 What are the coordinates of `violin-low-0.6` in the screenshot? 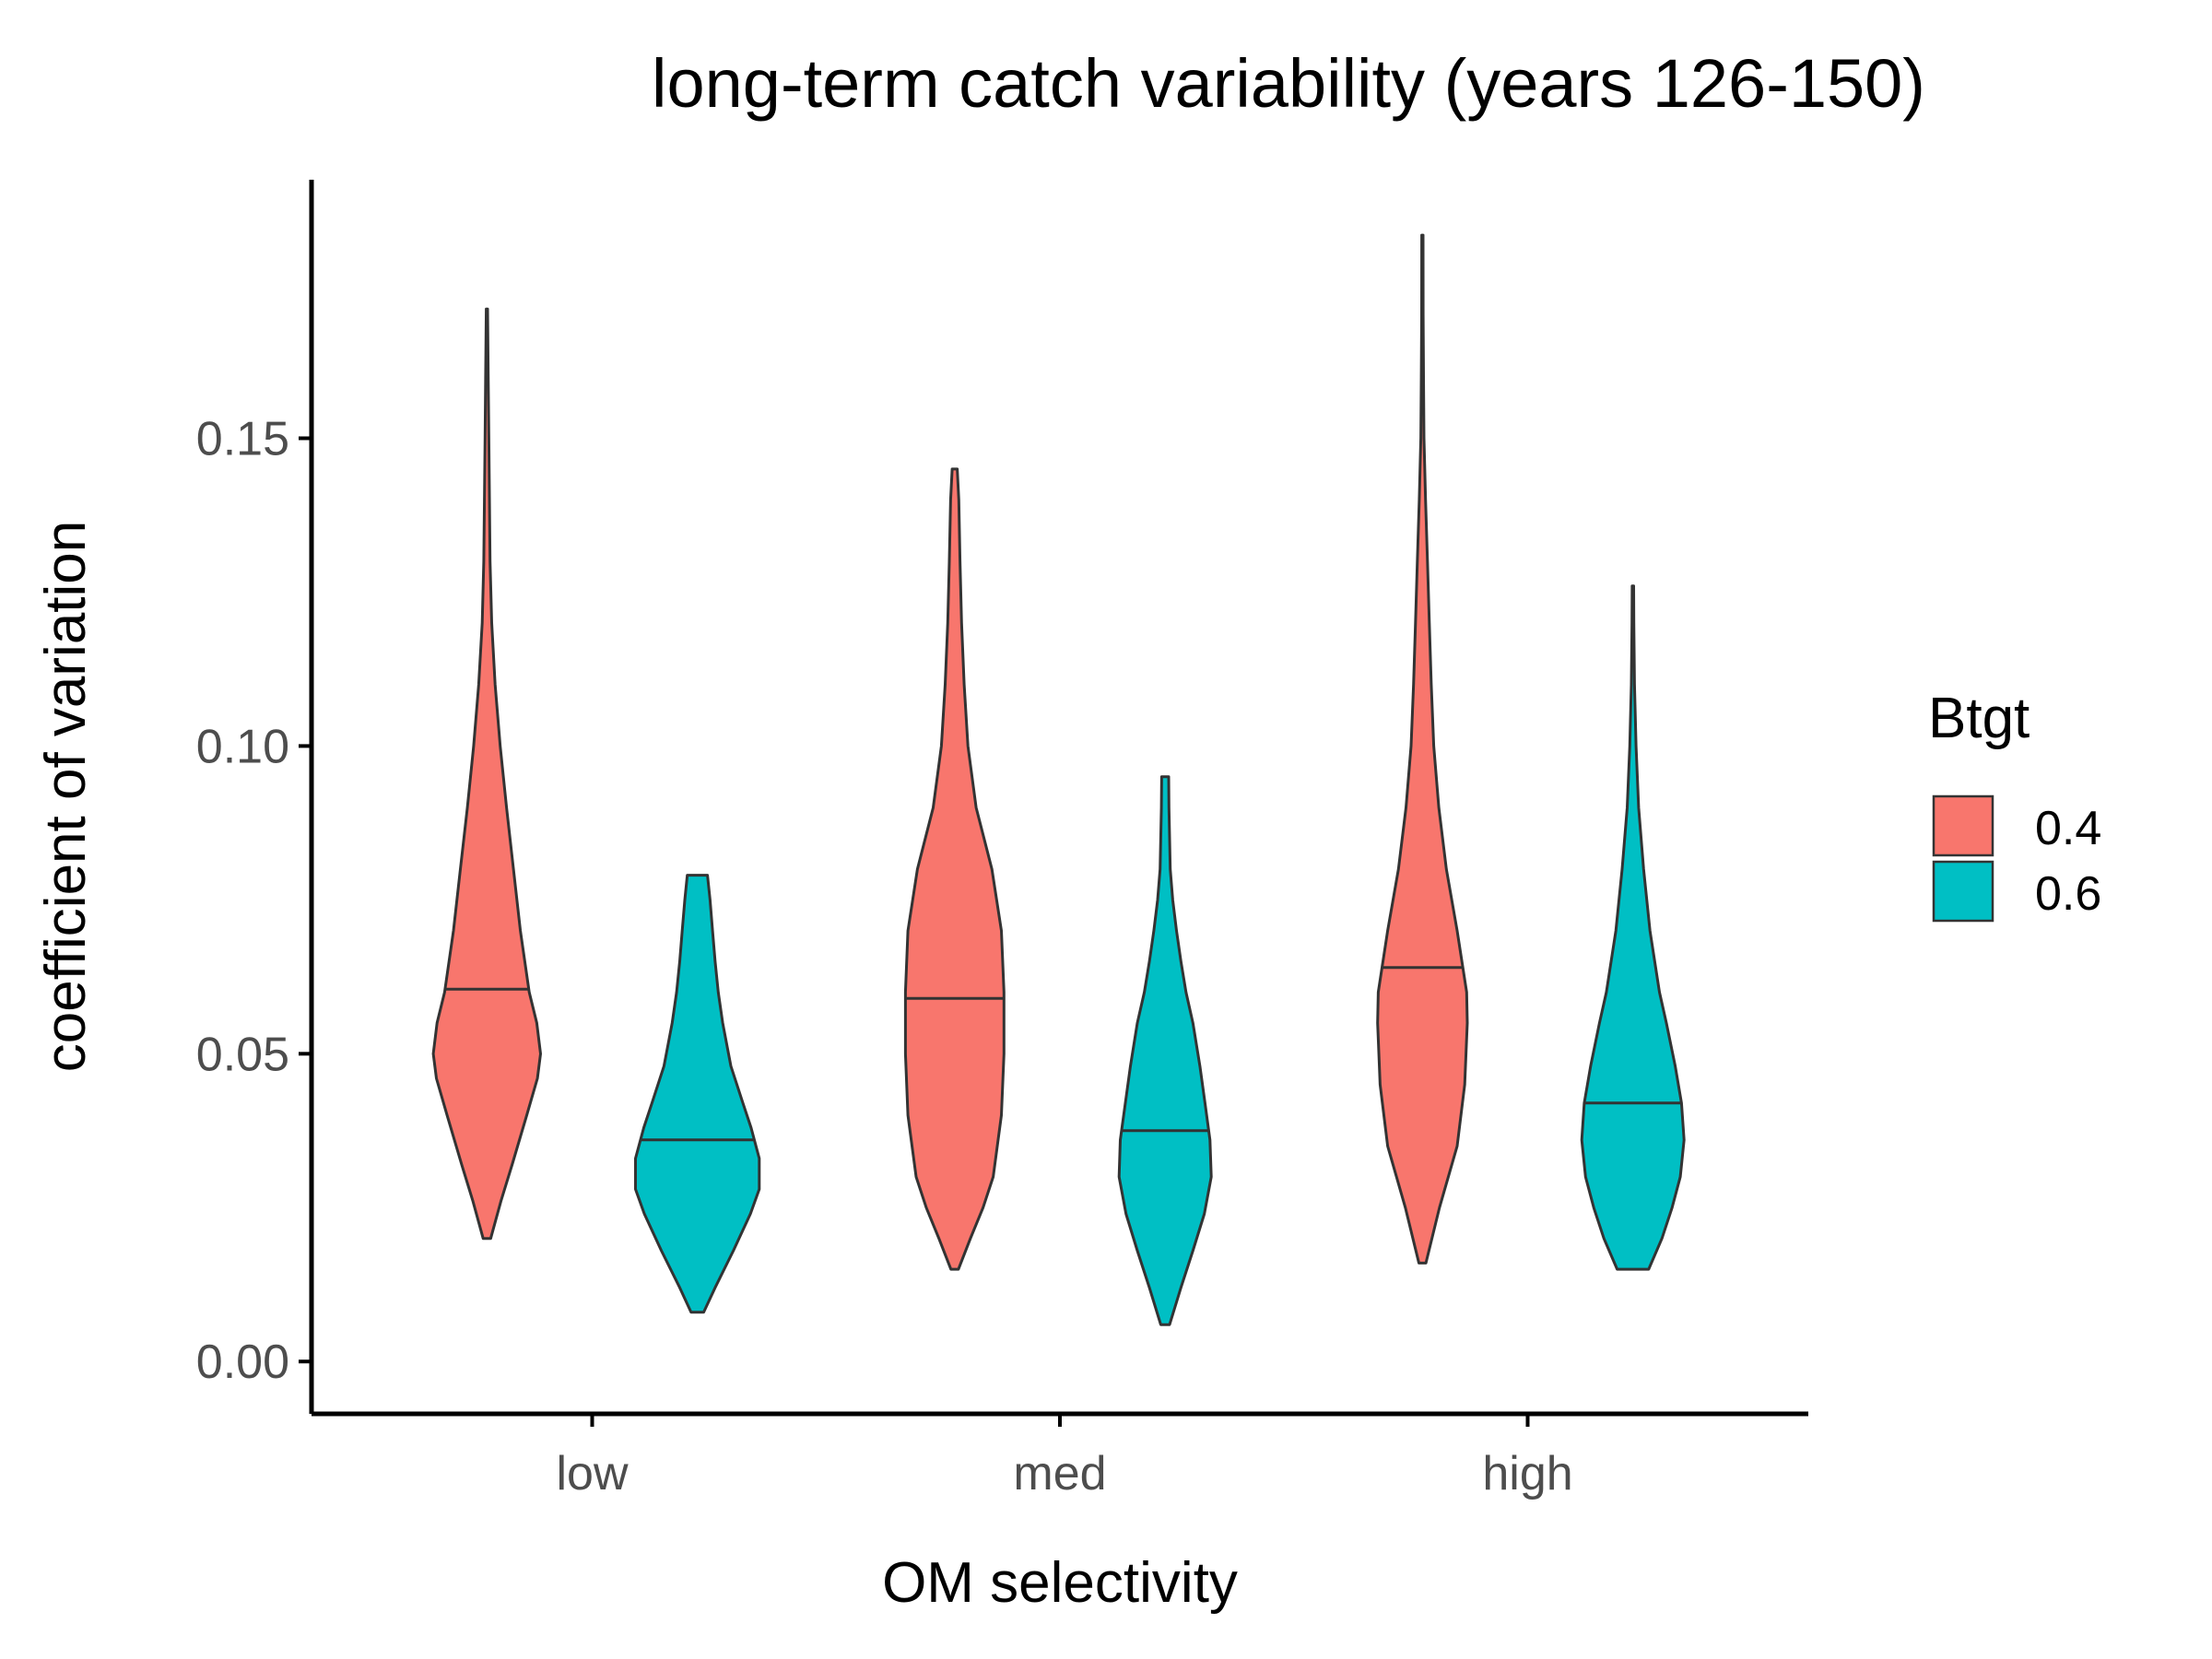 It's located at (697, 1094).